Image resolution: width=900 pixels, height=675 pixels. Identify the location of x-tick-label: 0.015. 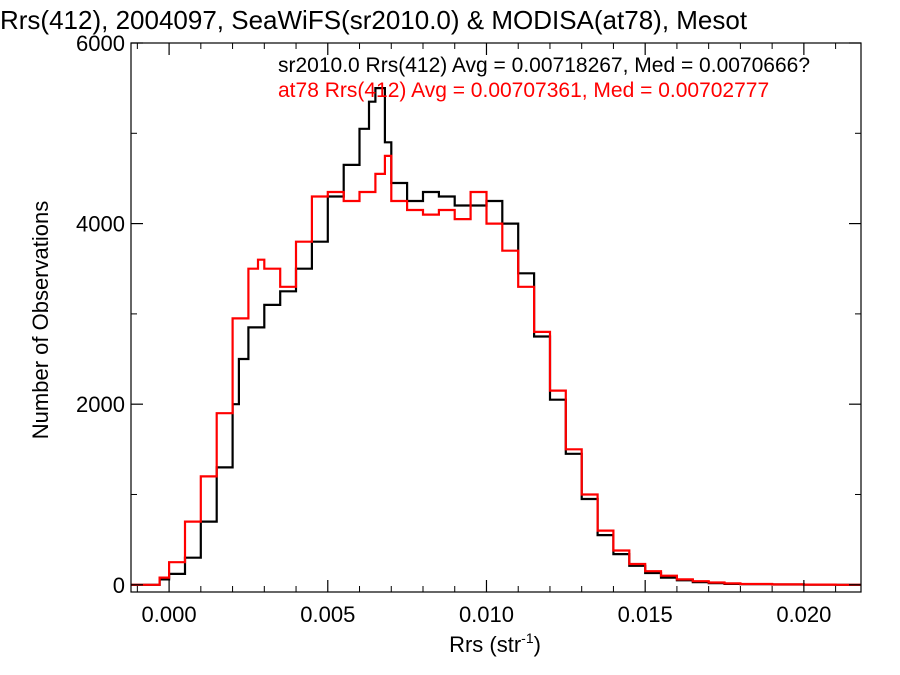
(645, 614).